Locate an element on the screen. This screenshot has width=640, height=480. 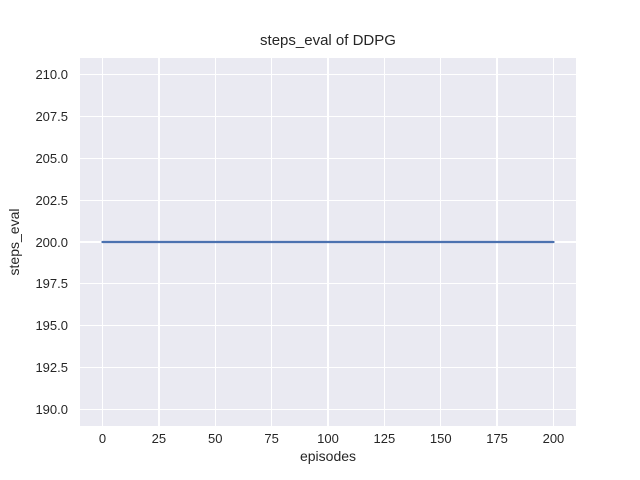
y-tick-label: 207.5 is located at coordinates (51, 117).